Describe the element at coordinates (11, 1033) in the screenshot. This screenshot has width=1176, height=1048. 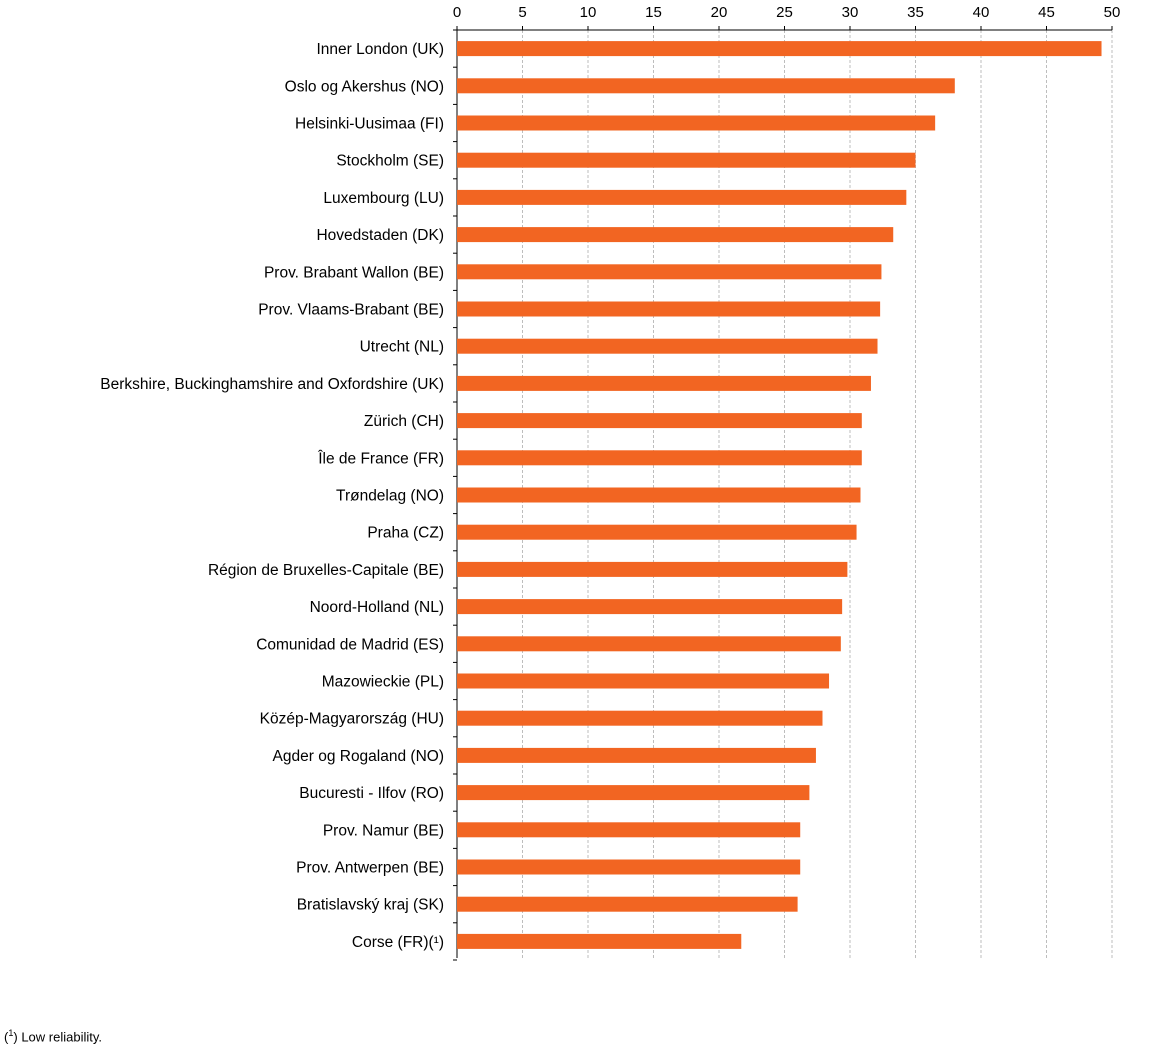
I see `footnote-marker: 1` at that location.